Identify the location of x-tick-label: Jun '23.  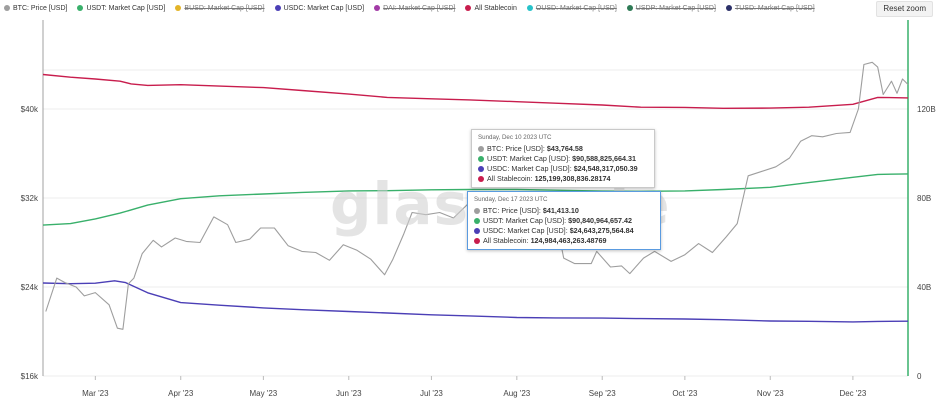
(349, 393).